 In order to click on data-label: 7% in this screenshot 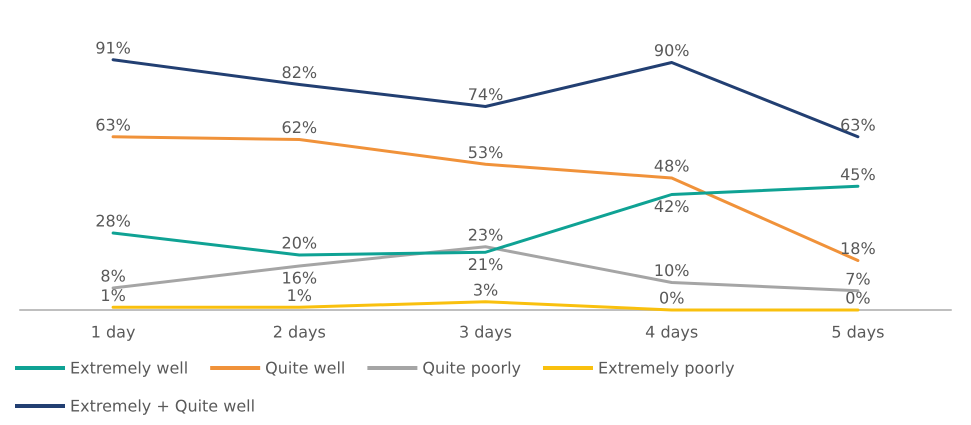, I will do `click(858, 278)`.